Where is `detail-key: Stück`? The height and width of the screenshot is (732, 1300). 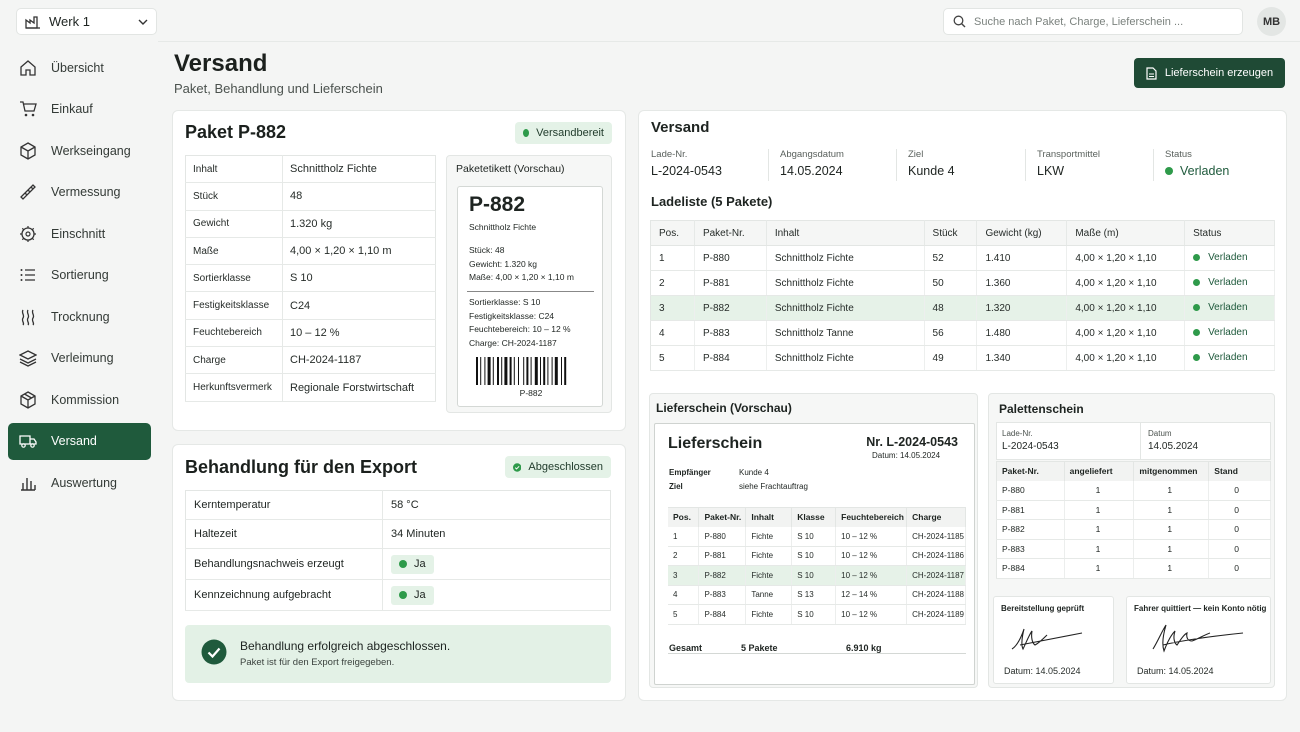
detail-key: Stück is located at coordinates (234, 196).